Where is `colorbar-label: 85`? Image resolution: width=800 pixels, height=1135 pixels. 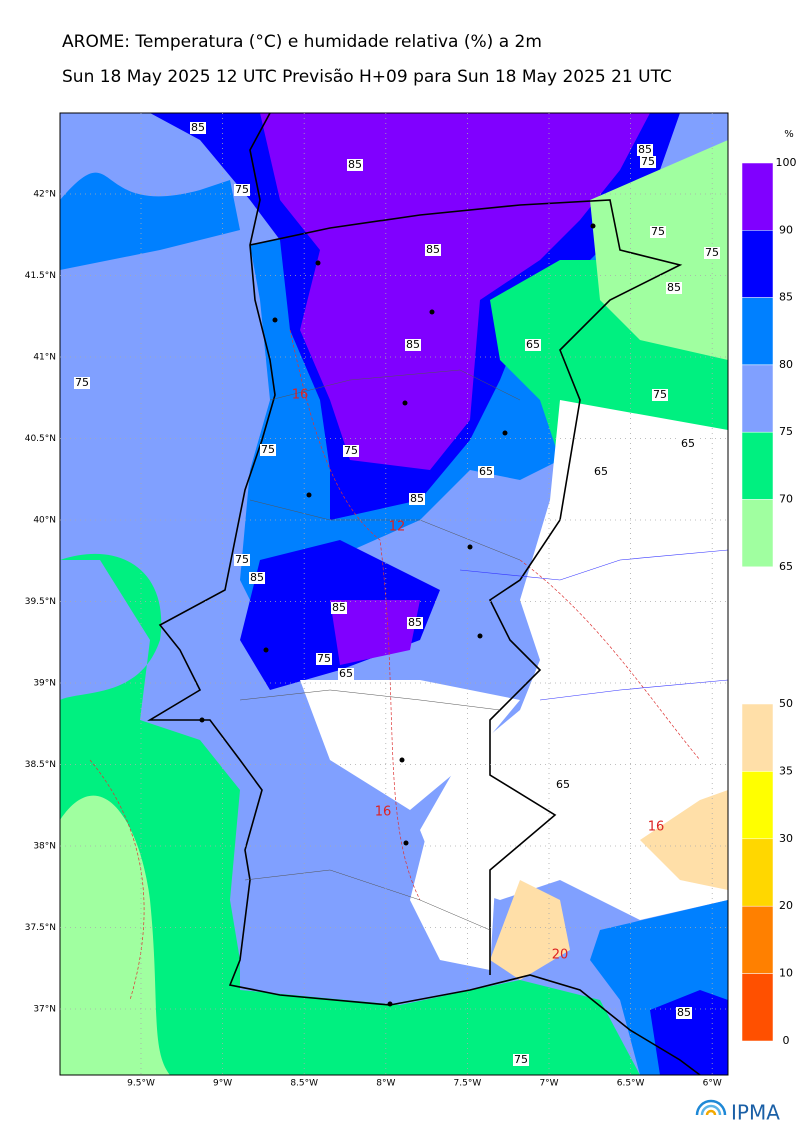 colorbar-label: 85 is located at coordinates (786, 297).